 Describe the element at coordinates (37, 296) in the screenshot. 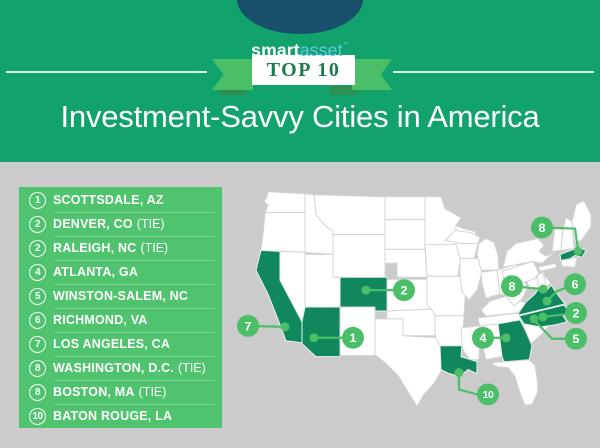

I see `rank-number-circle: 5` at that location.